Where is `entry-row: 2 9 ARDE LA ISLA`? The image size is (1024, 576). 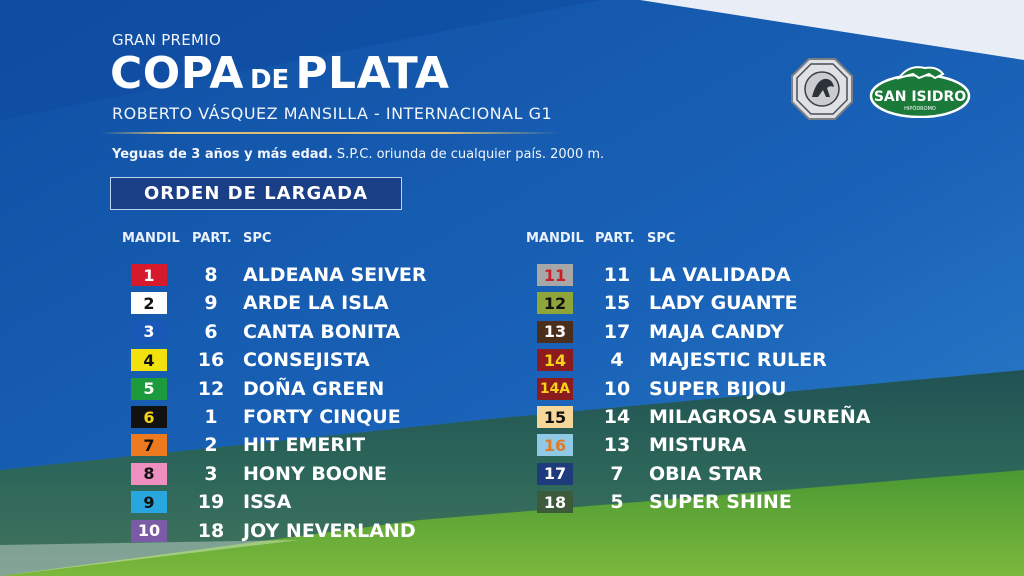
entry-row: 2 9 ARDE LA ISLA is located at coordinates (301, 303).